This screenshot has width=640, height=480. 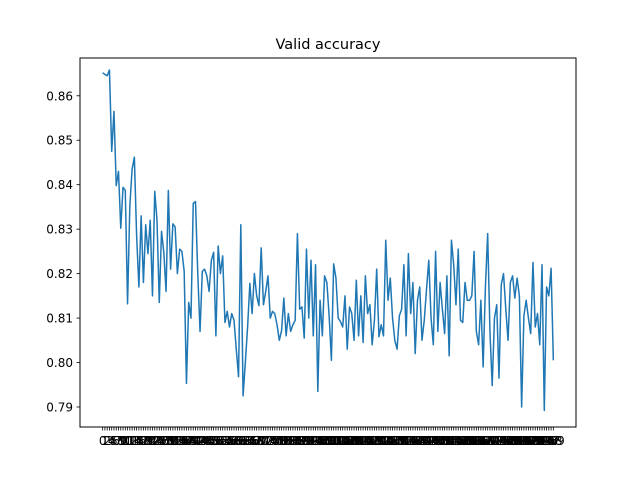 I want to click on y-tick-label: 0.79, so click(x=59, y=407).